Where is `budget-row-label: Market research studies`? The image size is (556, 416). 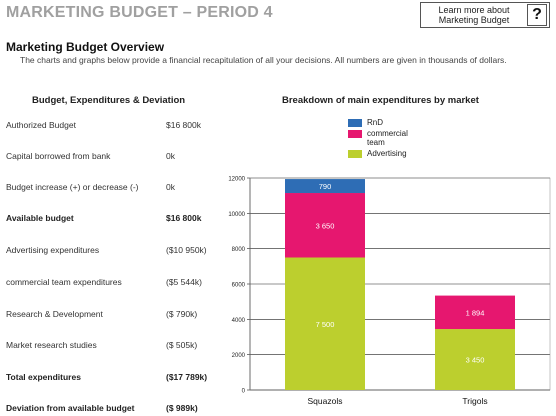
budget-row-label: Market research studies is located at coordinates (51, 345).